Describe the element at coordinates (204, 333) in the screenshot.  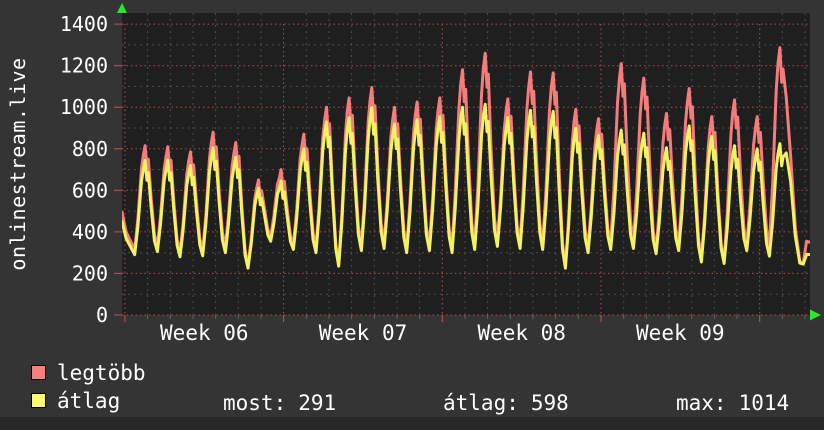
I see `x-week-label: Week 06` at that location.